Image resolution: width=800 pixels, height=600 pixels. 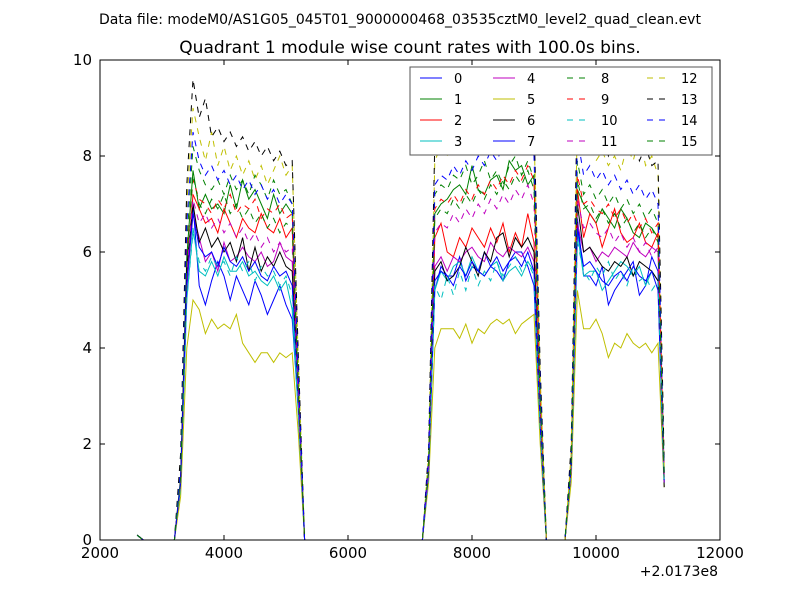 I want to click on legend-label-14: 14, so click(x=689, y=121).